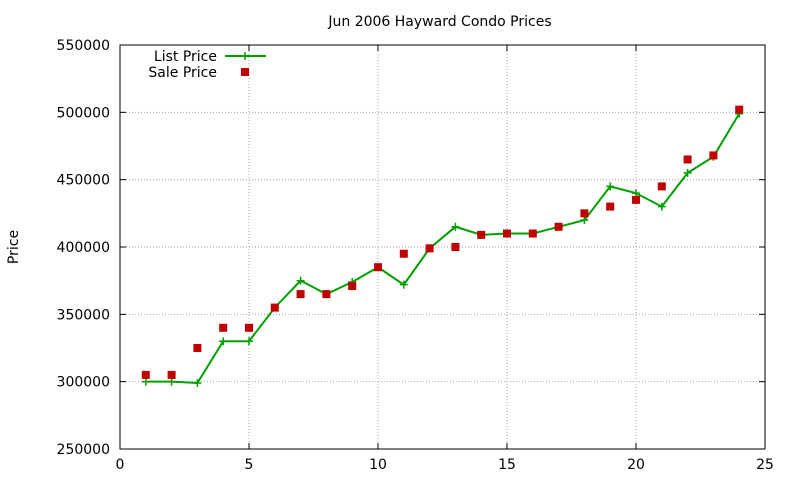  What do you see at coordinates (83, 315) in the screenshot?
I see `y-tick-label: 350000` at bounding box center [83, 315].